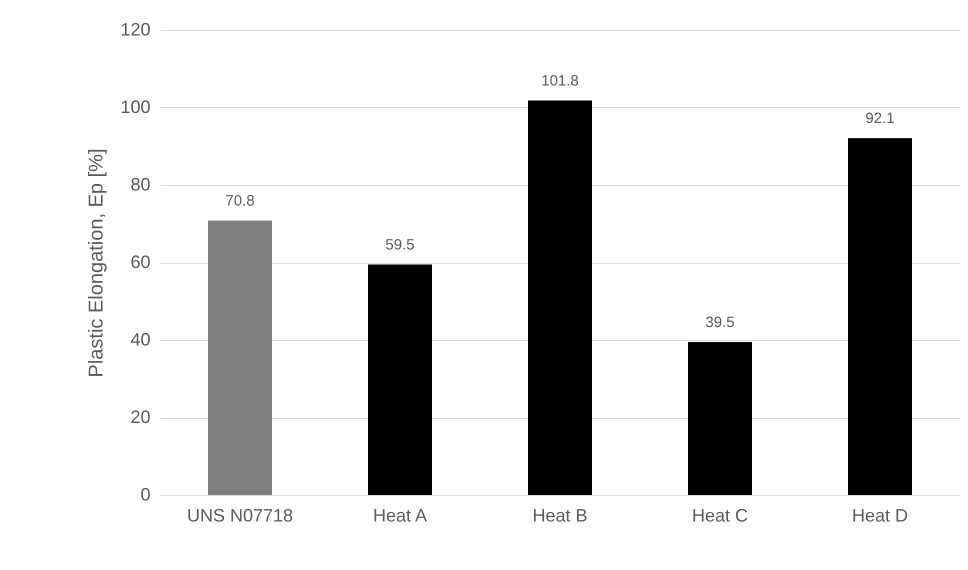  Describe the element at coordinates (140, 262) in the screenshot. I see `y-tick-label: 60` at that location.